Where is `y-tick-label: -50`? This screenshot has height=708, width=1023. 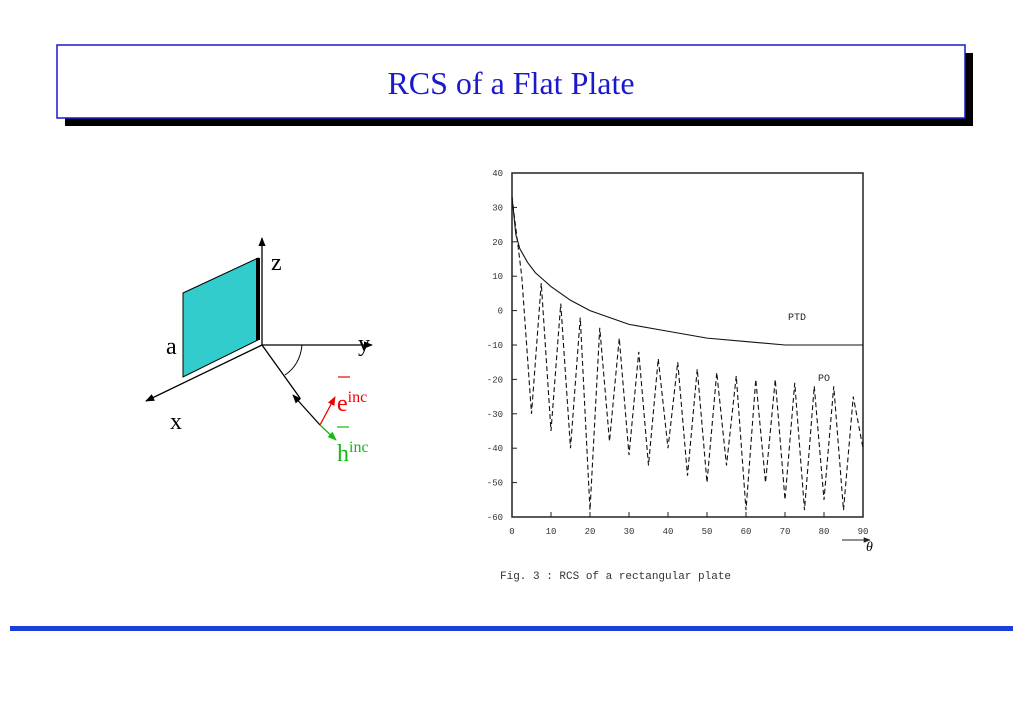 y-tick-label: -50 is located at coordinates (495, 484).